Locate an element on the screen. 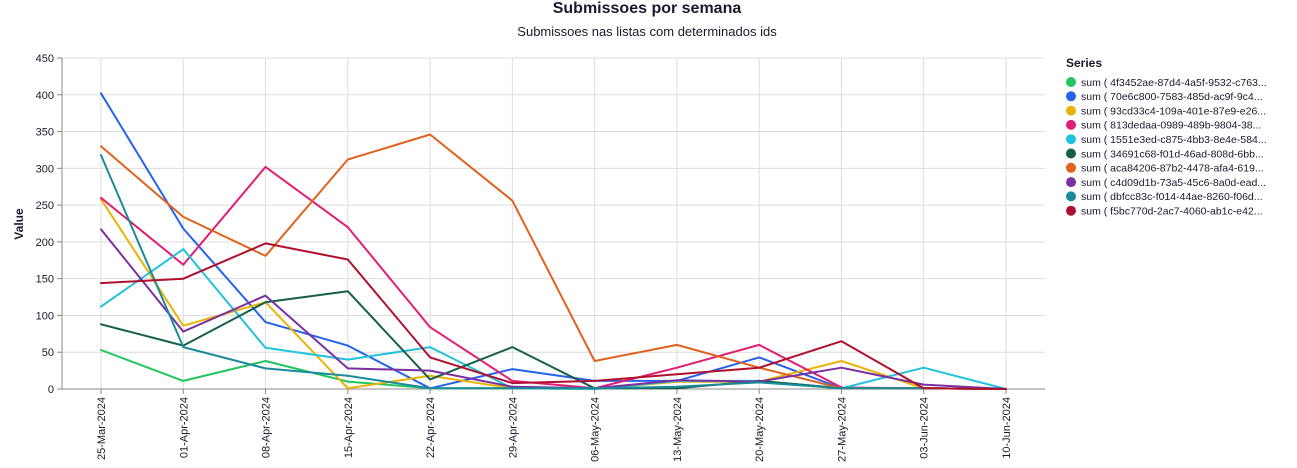  y-tick-label: 150 is located at coordinates (45, 280).